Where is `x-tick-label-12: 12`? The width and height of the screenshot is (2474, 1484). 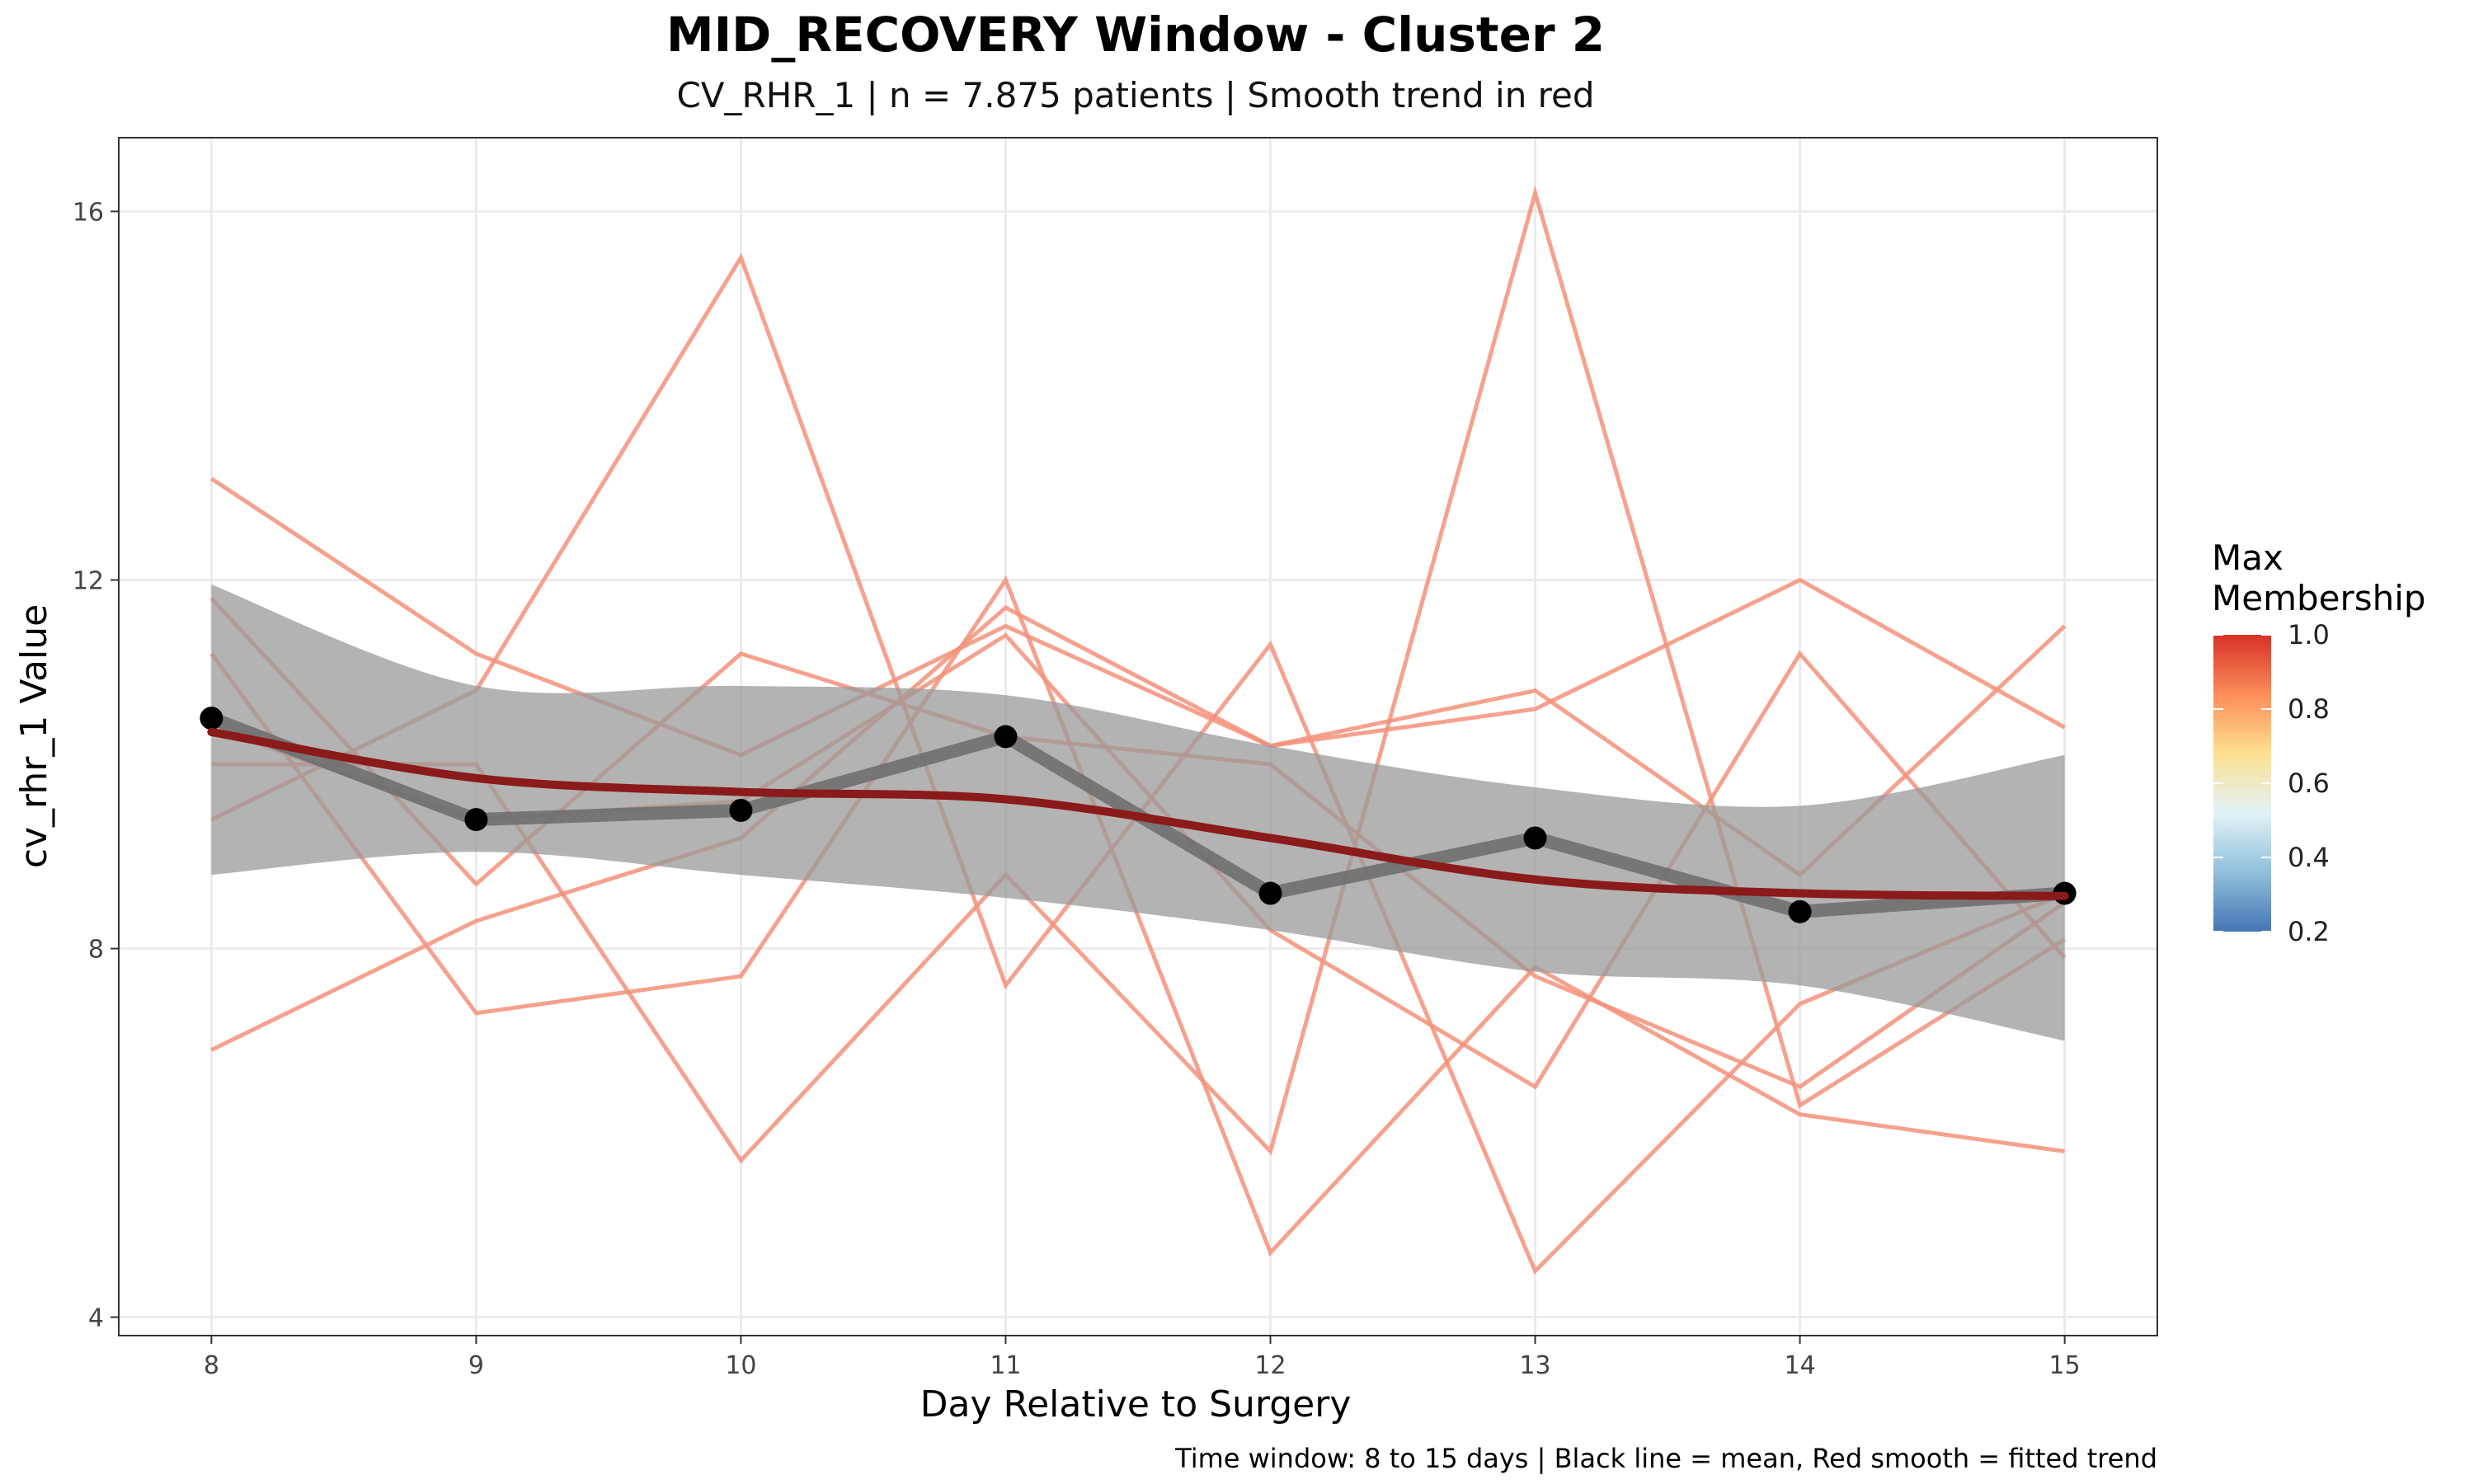 x-tick-label-12: 12 is located at coordinates (1270, 1365).